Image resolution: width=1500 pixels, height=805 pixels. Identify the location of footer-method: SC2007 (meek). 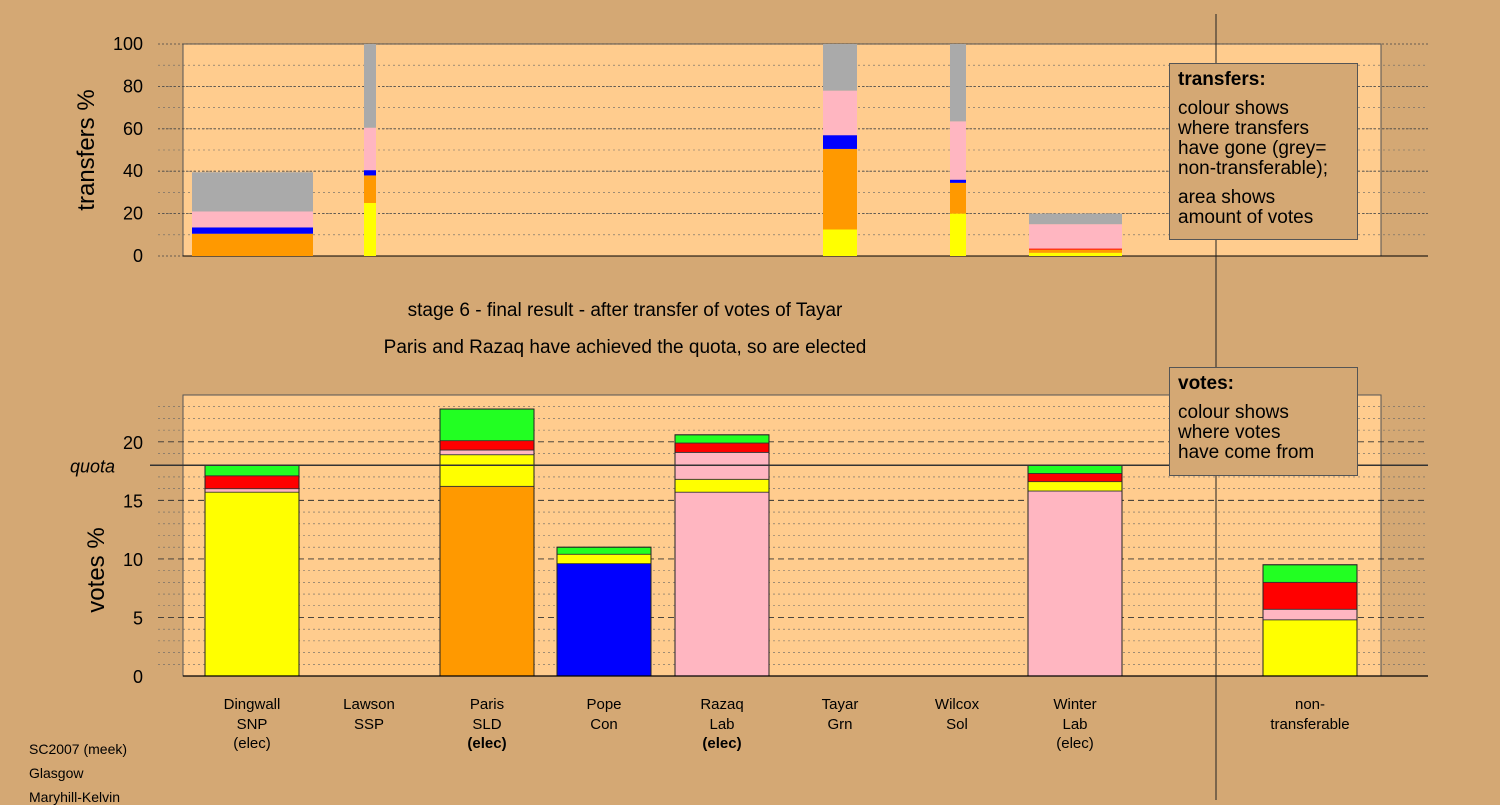
(78, 749).